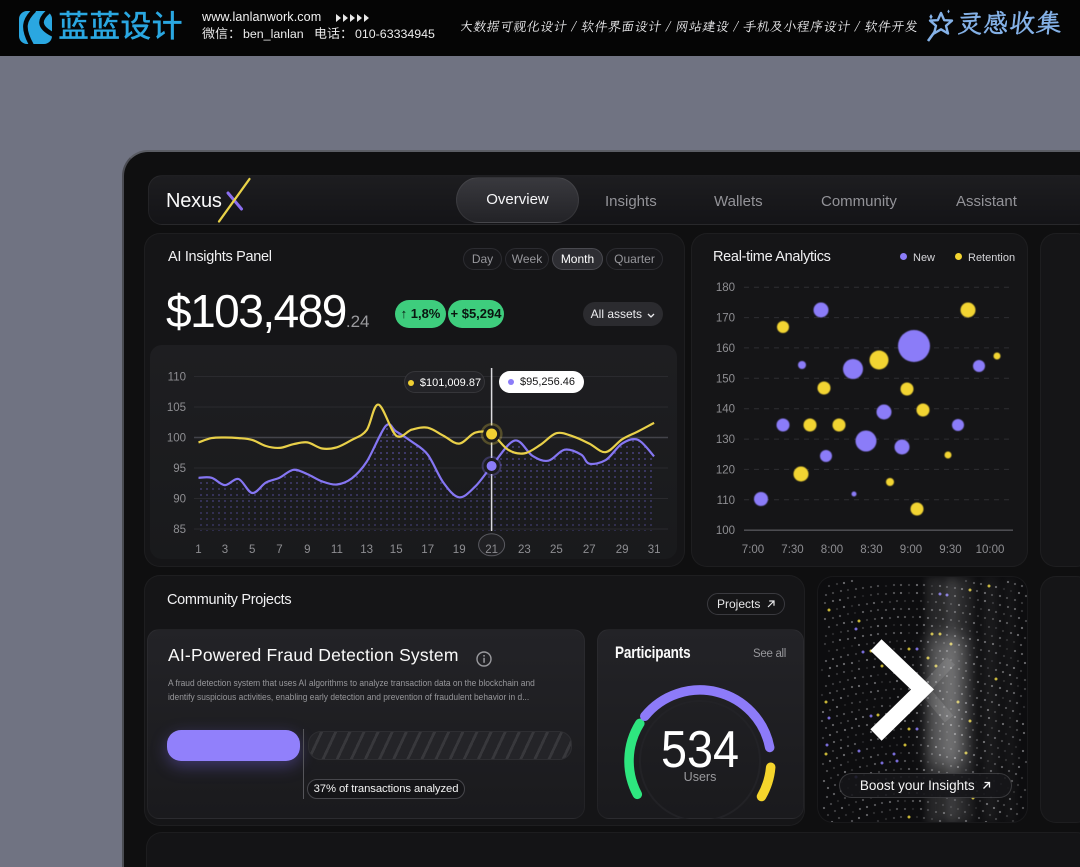 The image size is (1080, 867). I want to click on svg-text: 9, so click(307, 550).